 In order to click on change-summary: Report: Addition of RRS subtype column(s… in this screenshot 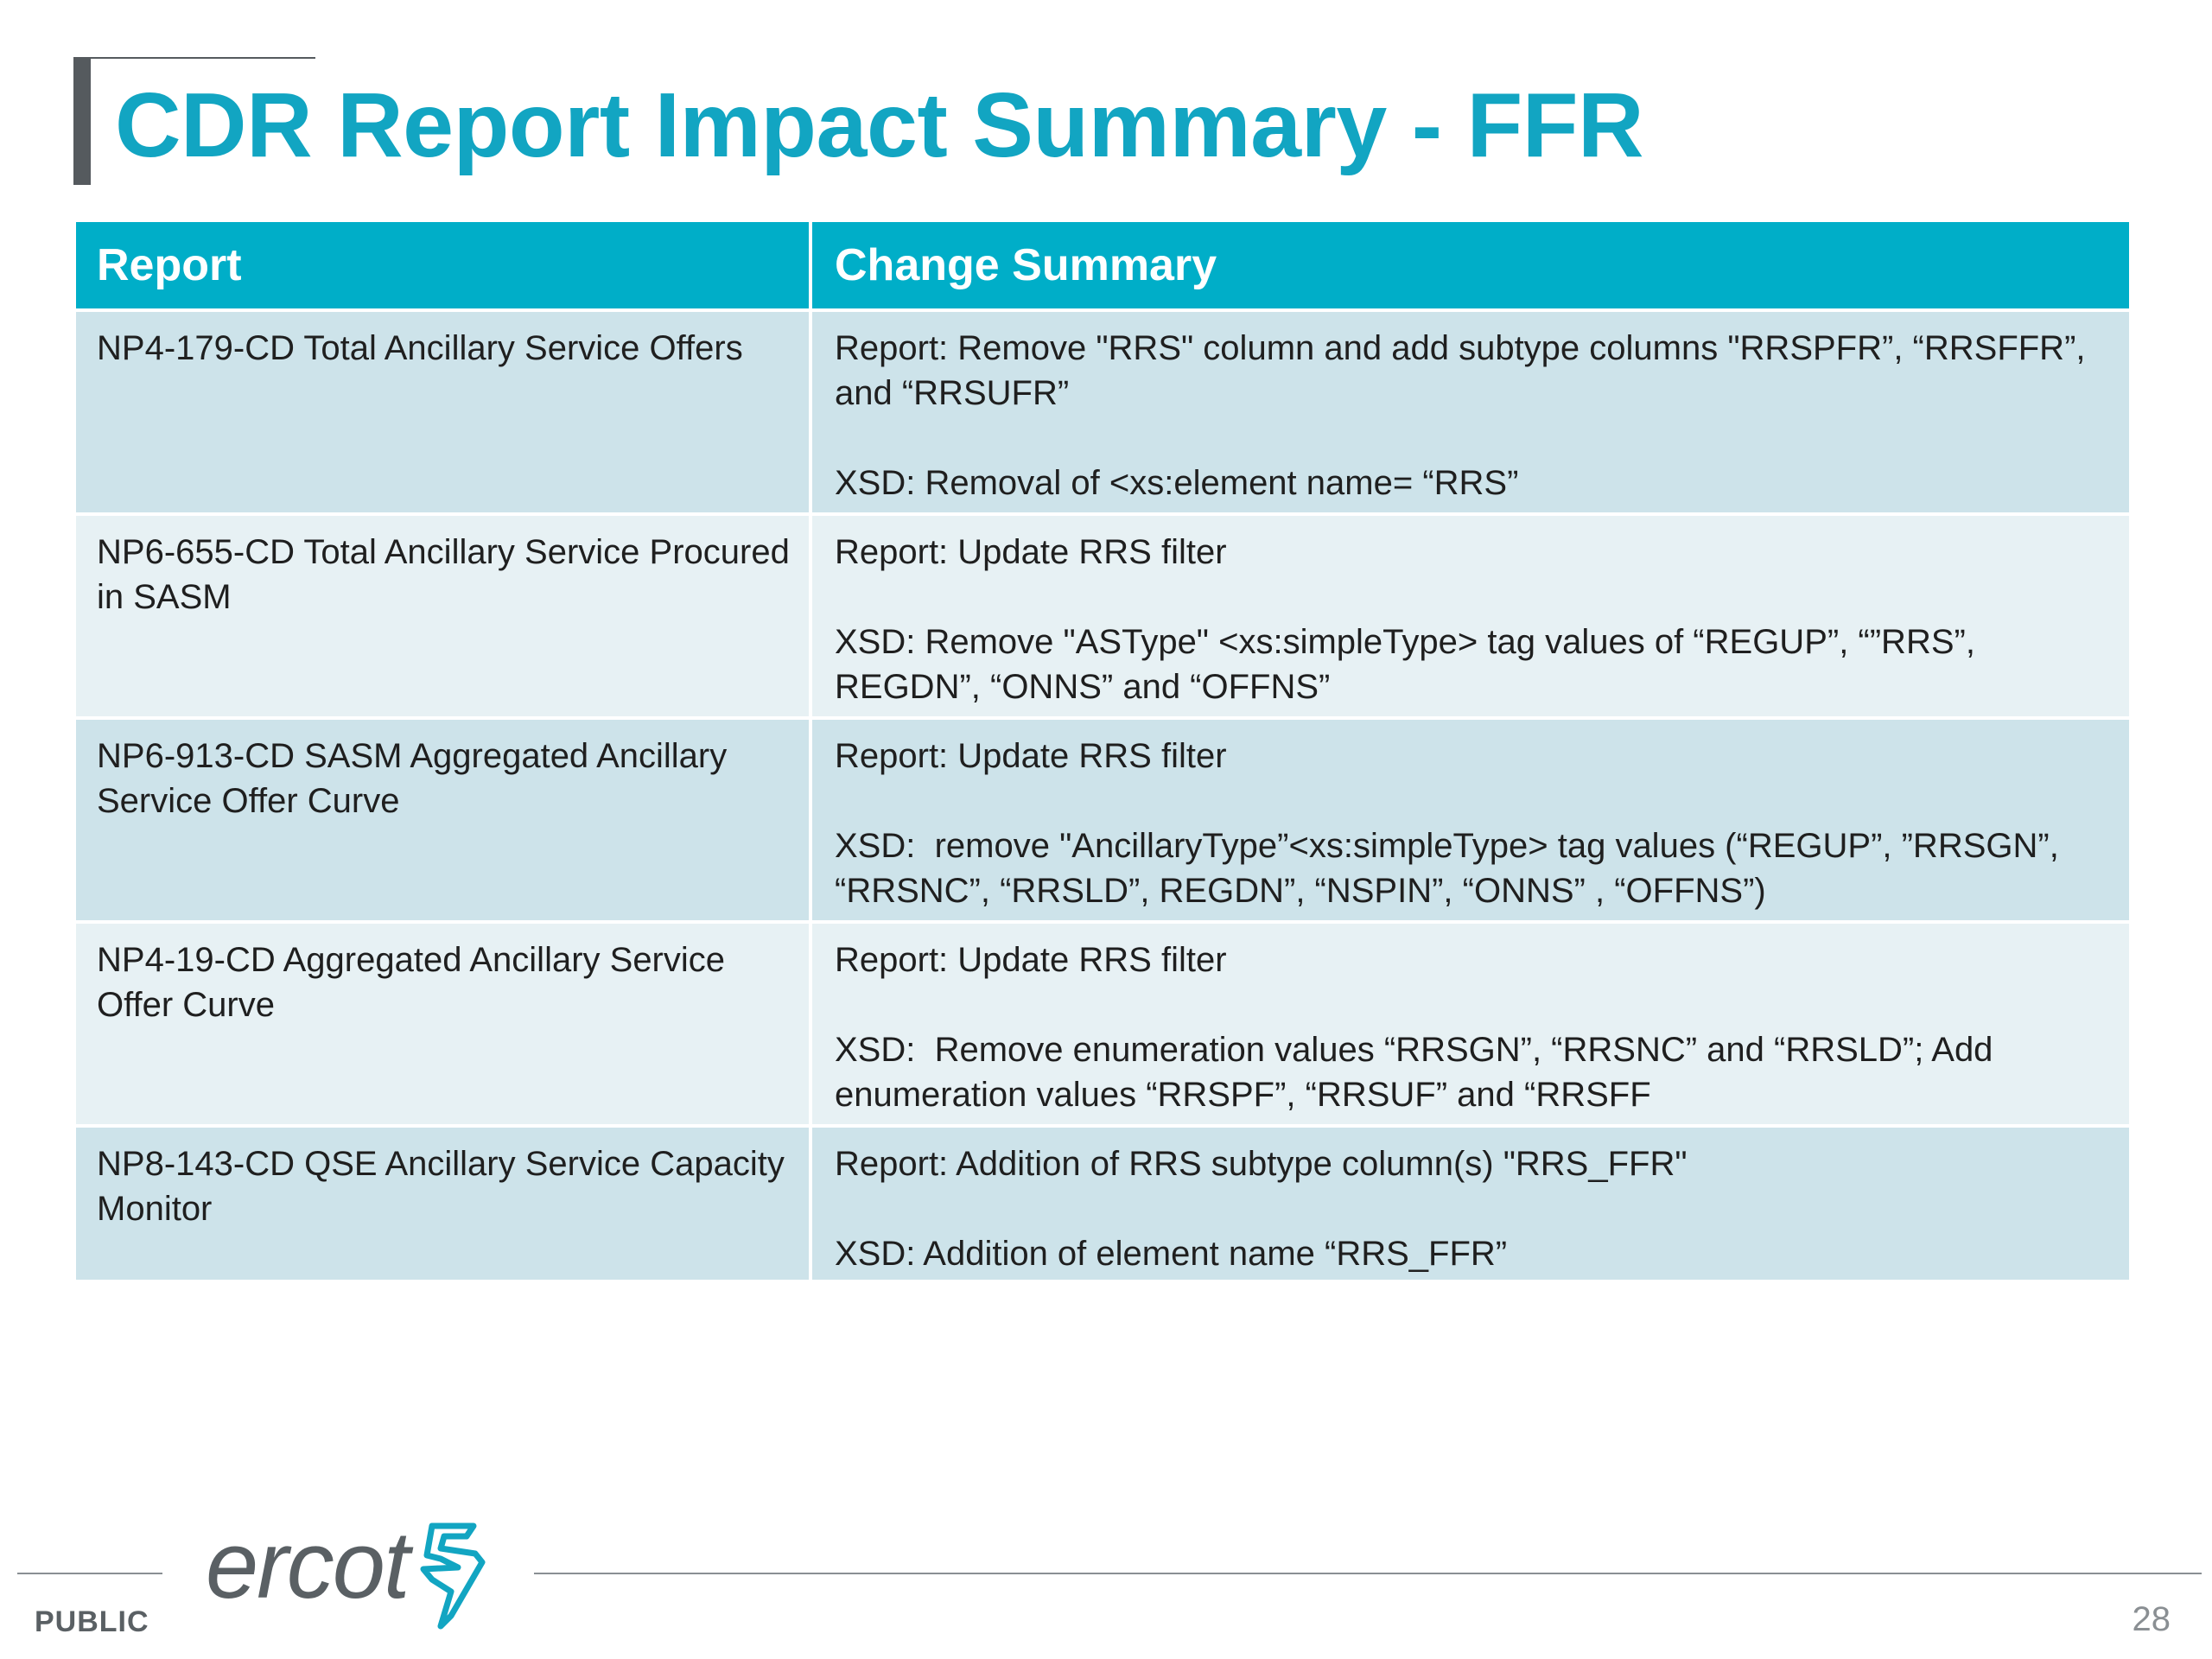, I will do `click(1470, 1204)`.